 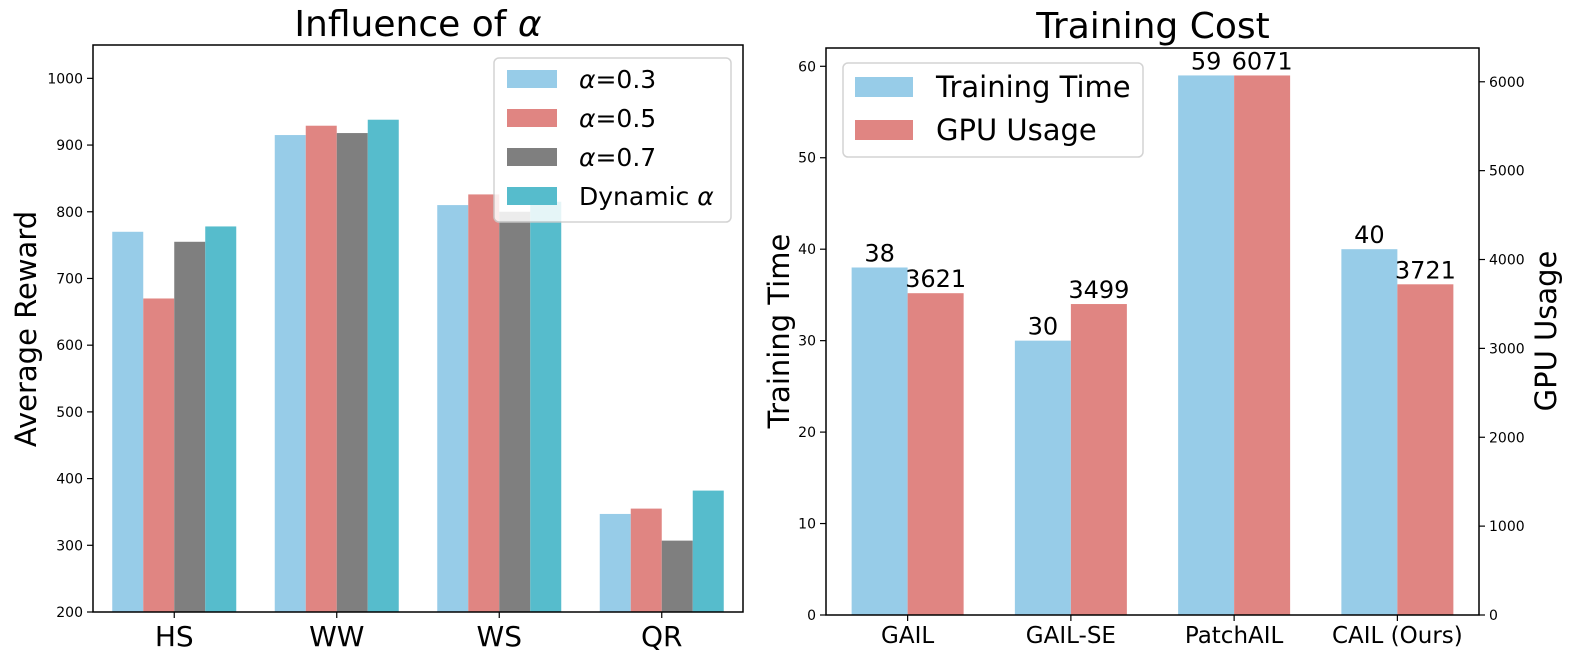 What do you see at coordinates (1262, 61) in the screenshot?
I see `data-label-patchail-gpu-usage: 6071` at bounding box center [1262, 61].